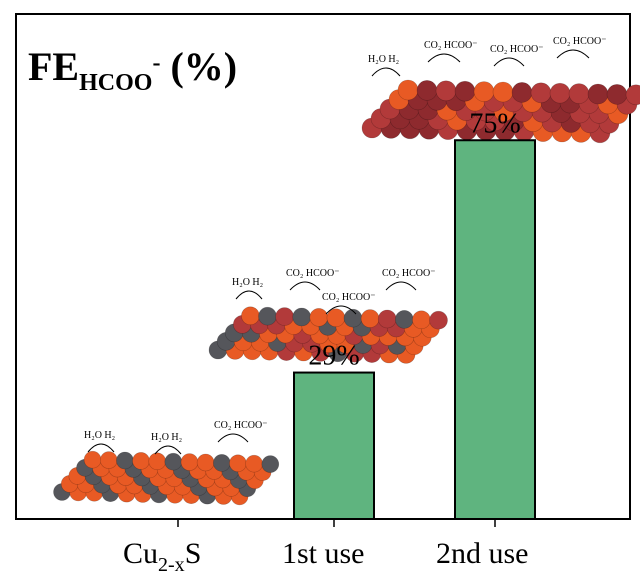 The width and height of the screenshot is (640, 588). I want to click on catalyst-illustration-1st-use: H₂O H₂ CO₂ HCOO⁻ CO₂ HCOO⁻ CO₂ HCOO⁻, so click(328, 316).